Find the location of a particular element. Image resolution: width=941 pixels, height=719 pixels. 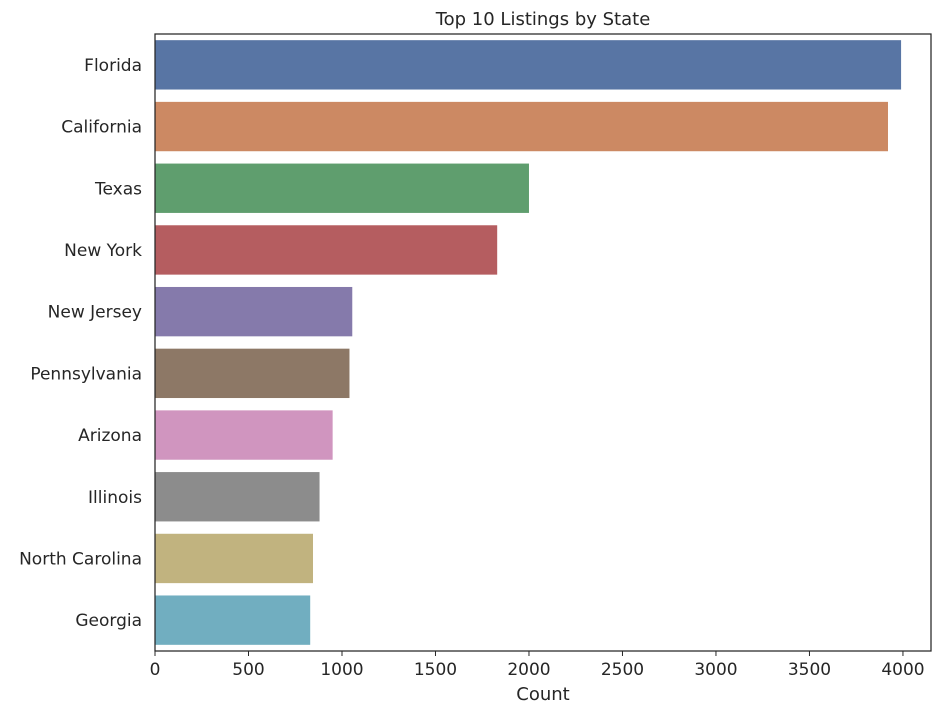

y-tick-label: Texas is located at coordinates (118, 189).